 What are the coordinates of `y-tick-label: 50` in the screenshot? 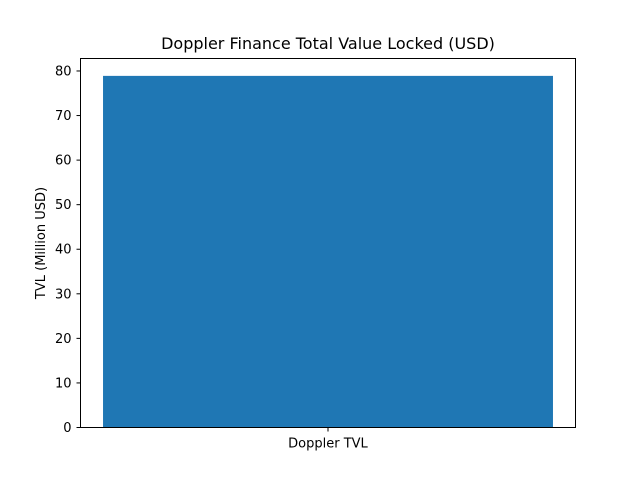 It's located at (63, 205).